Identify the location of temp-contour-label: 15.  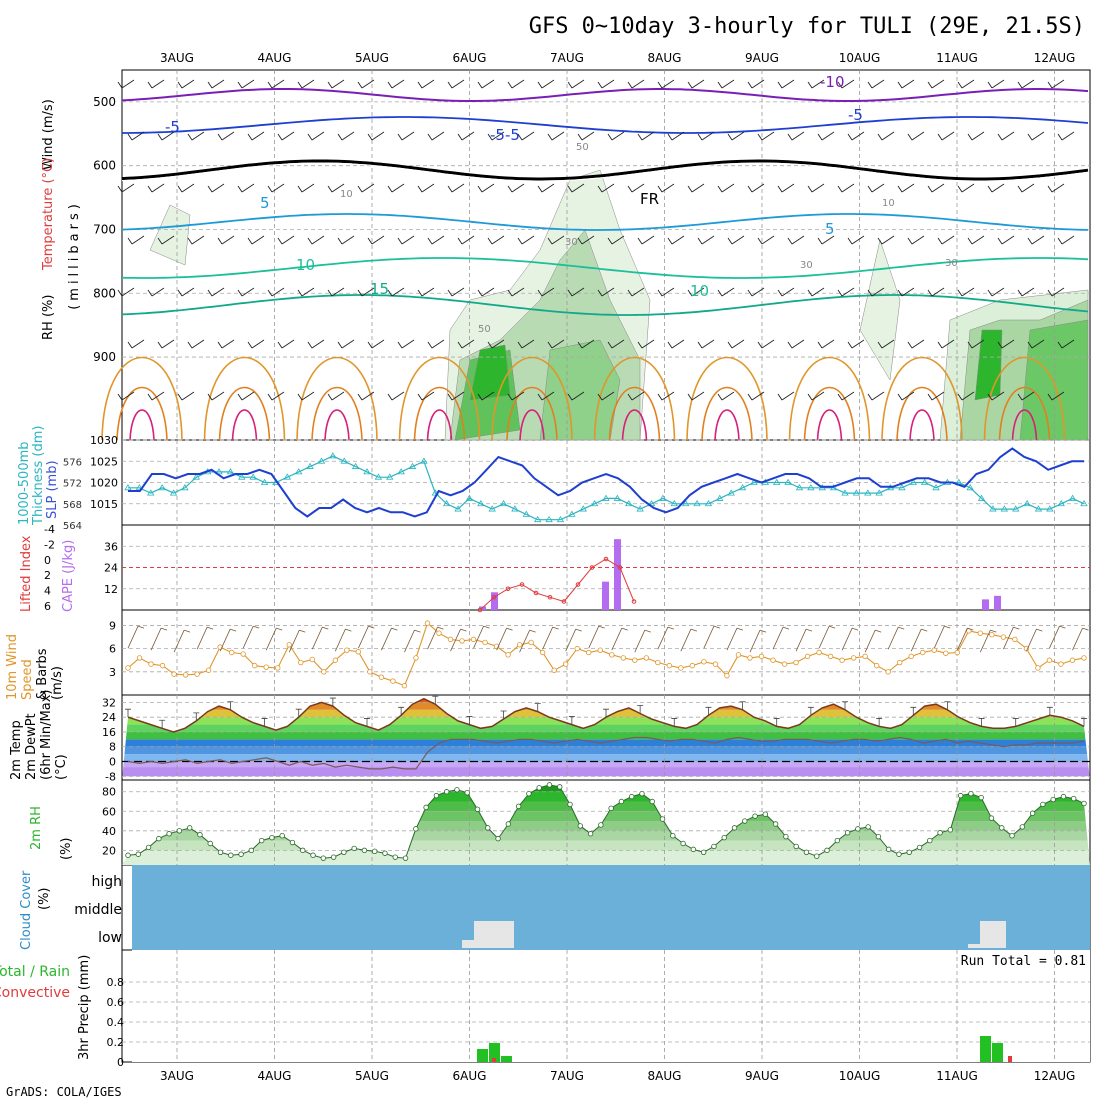
(379, 289).